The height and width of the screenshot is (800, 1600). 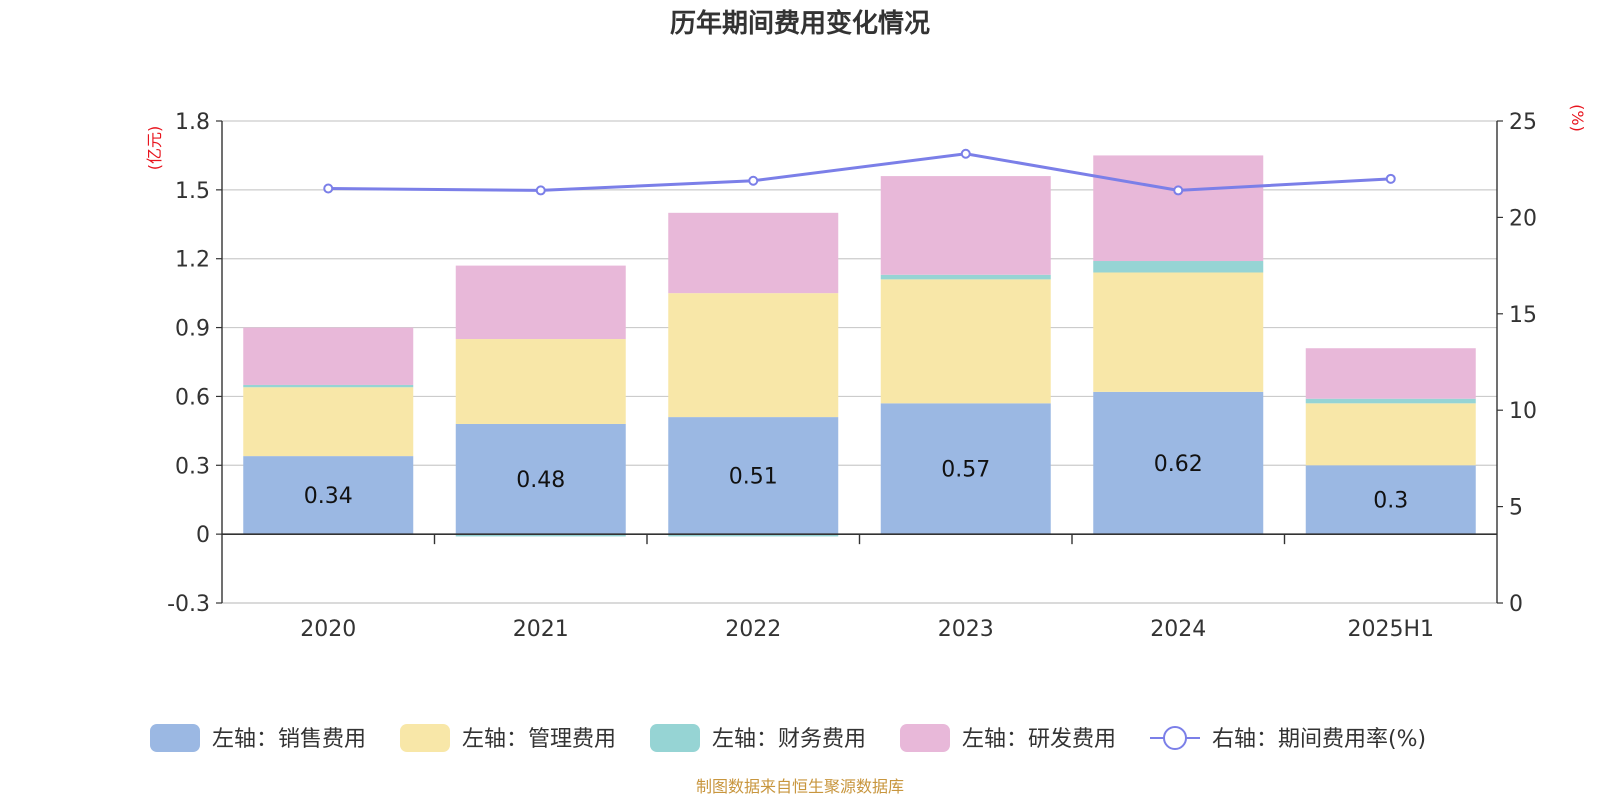 What do you see at coordinates (154, 148) in the screenshot?
I see `left-axis-unit: (亿元)` at bounding box center [154, 148].